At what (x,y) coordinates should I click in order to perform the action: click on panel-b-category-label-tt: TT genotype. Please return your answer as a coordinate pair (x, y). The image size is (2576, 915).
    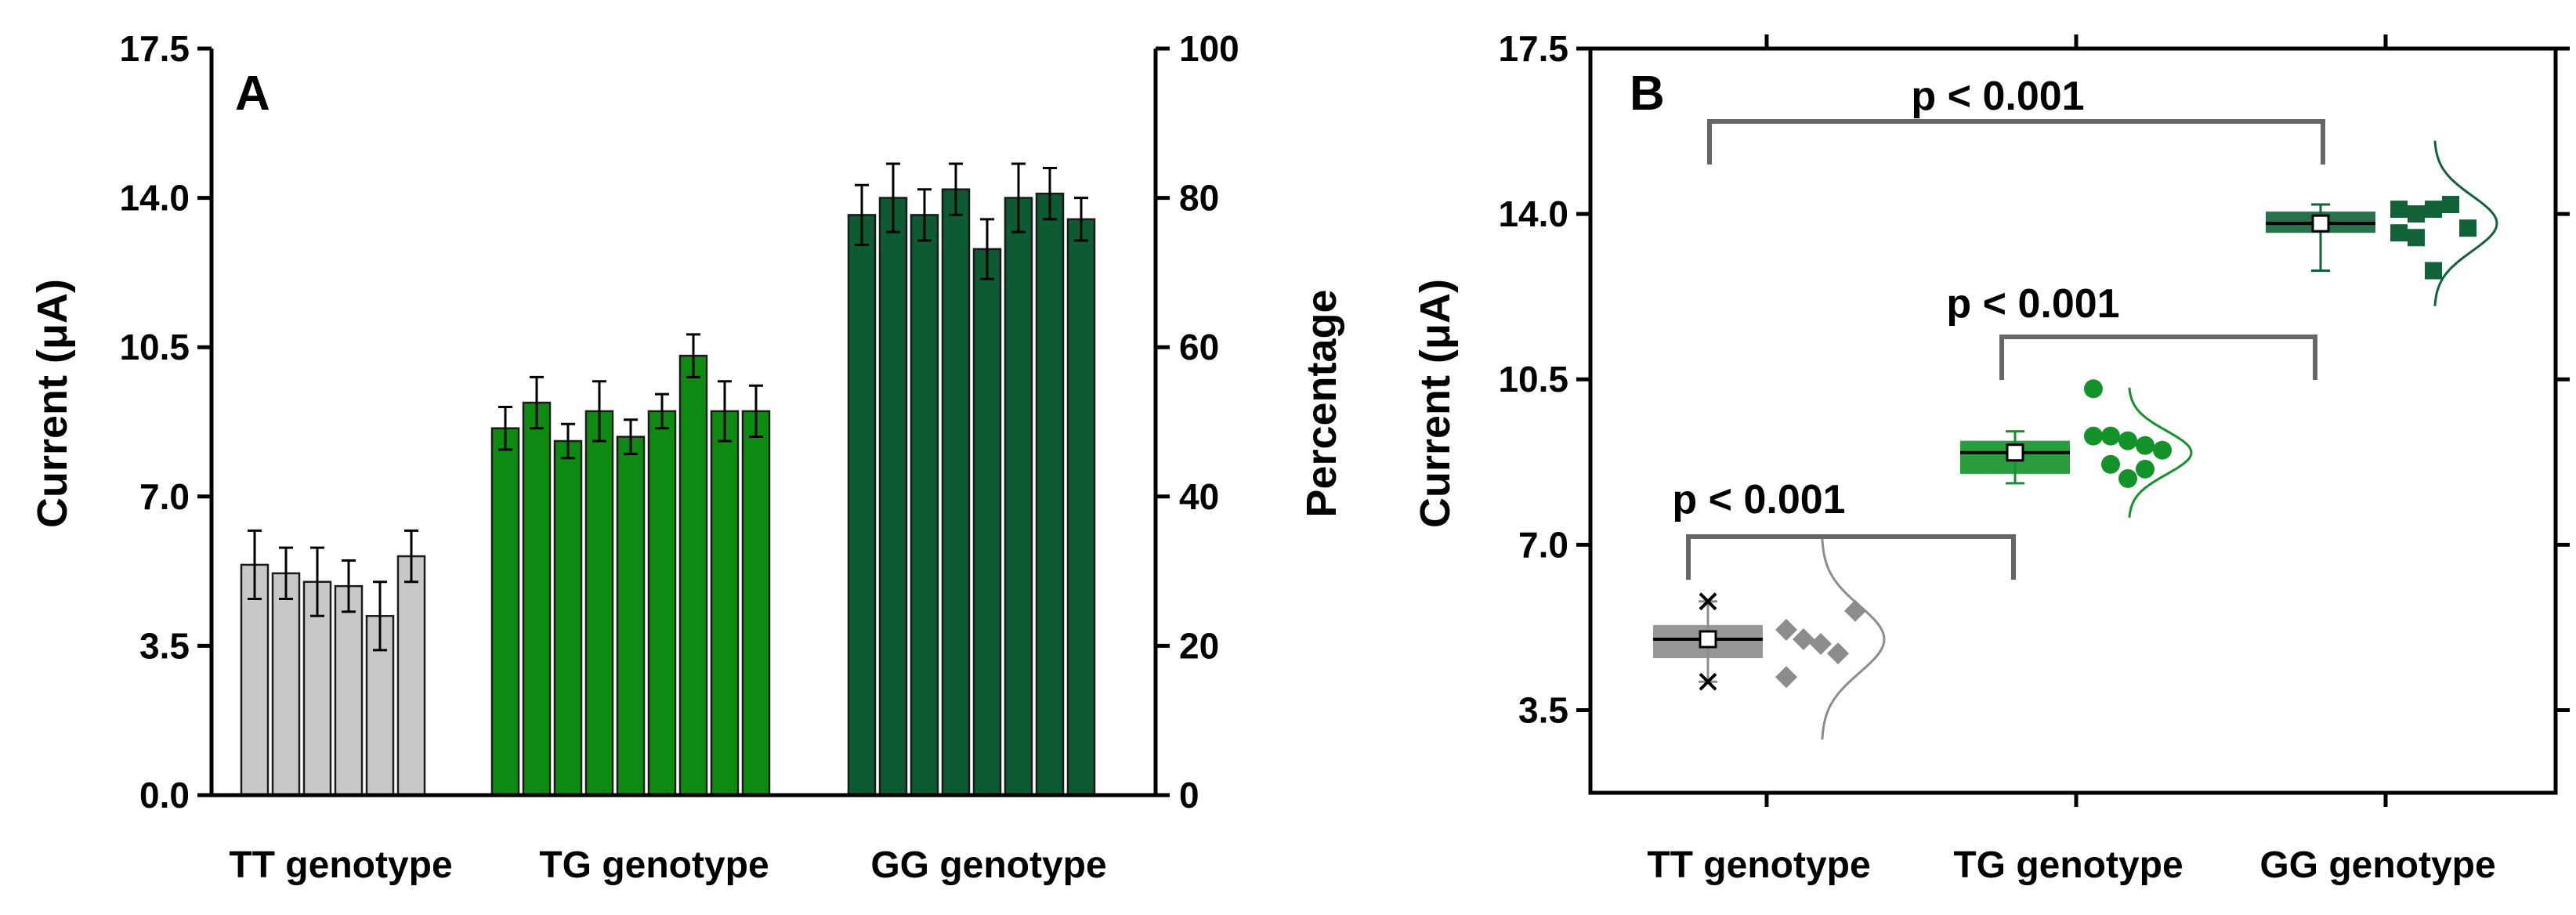
    Looking at the image, I should click on (1759, 865).